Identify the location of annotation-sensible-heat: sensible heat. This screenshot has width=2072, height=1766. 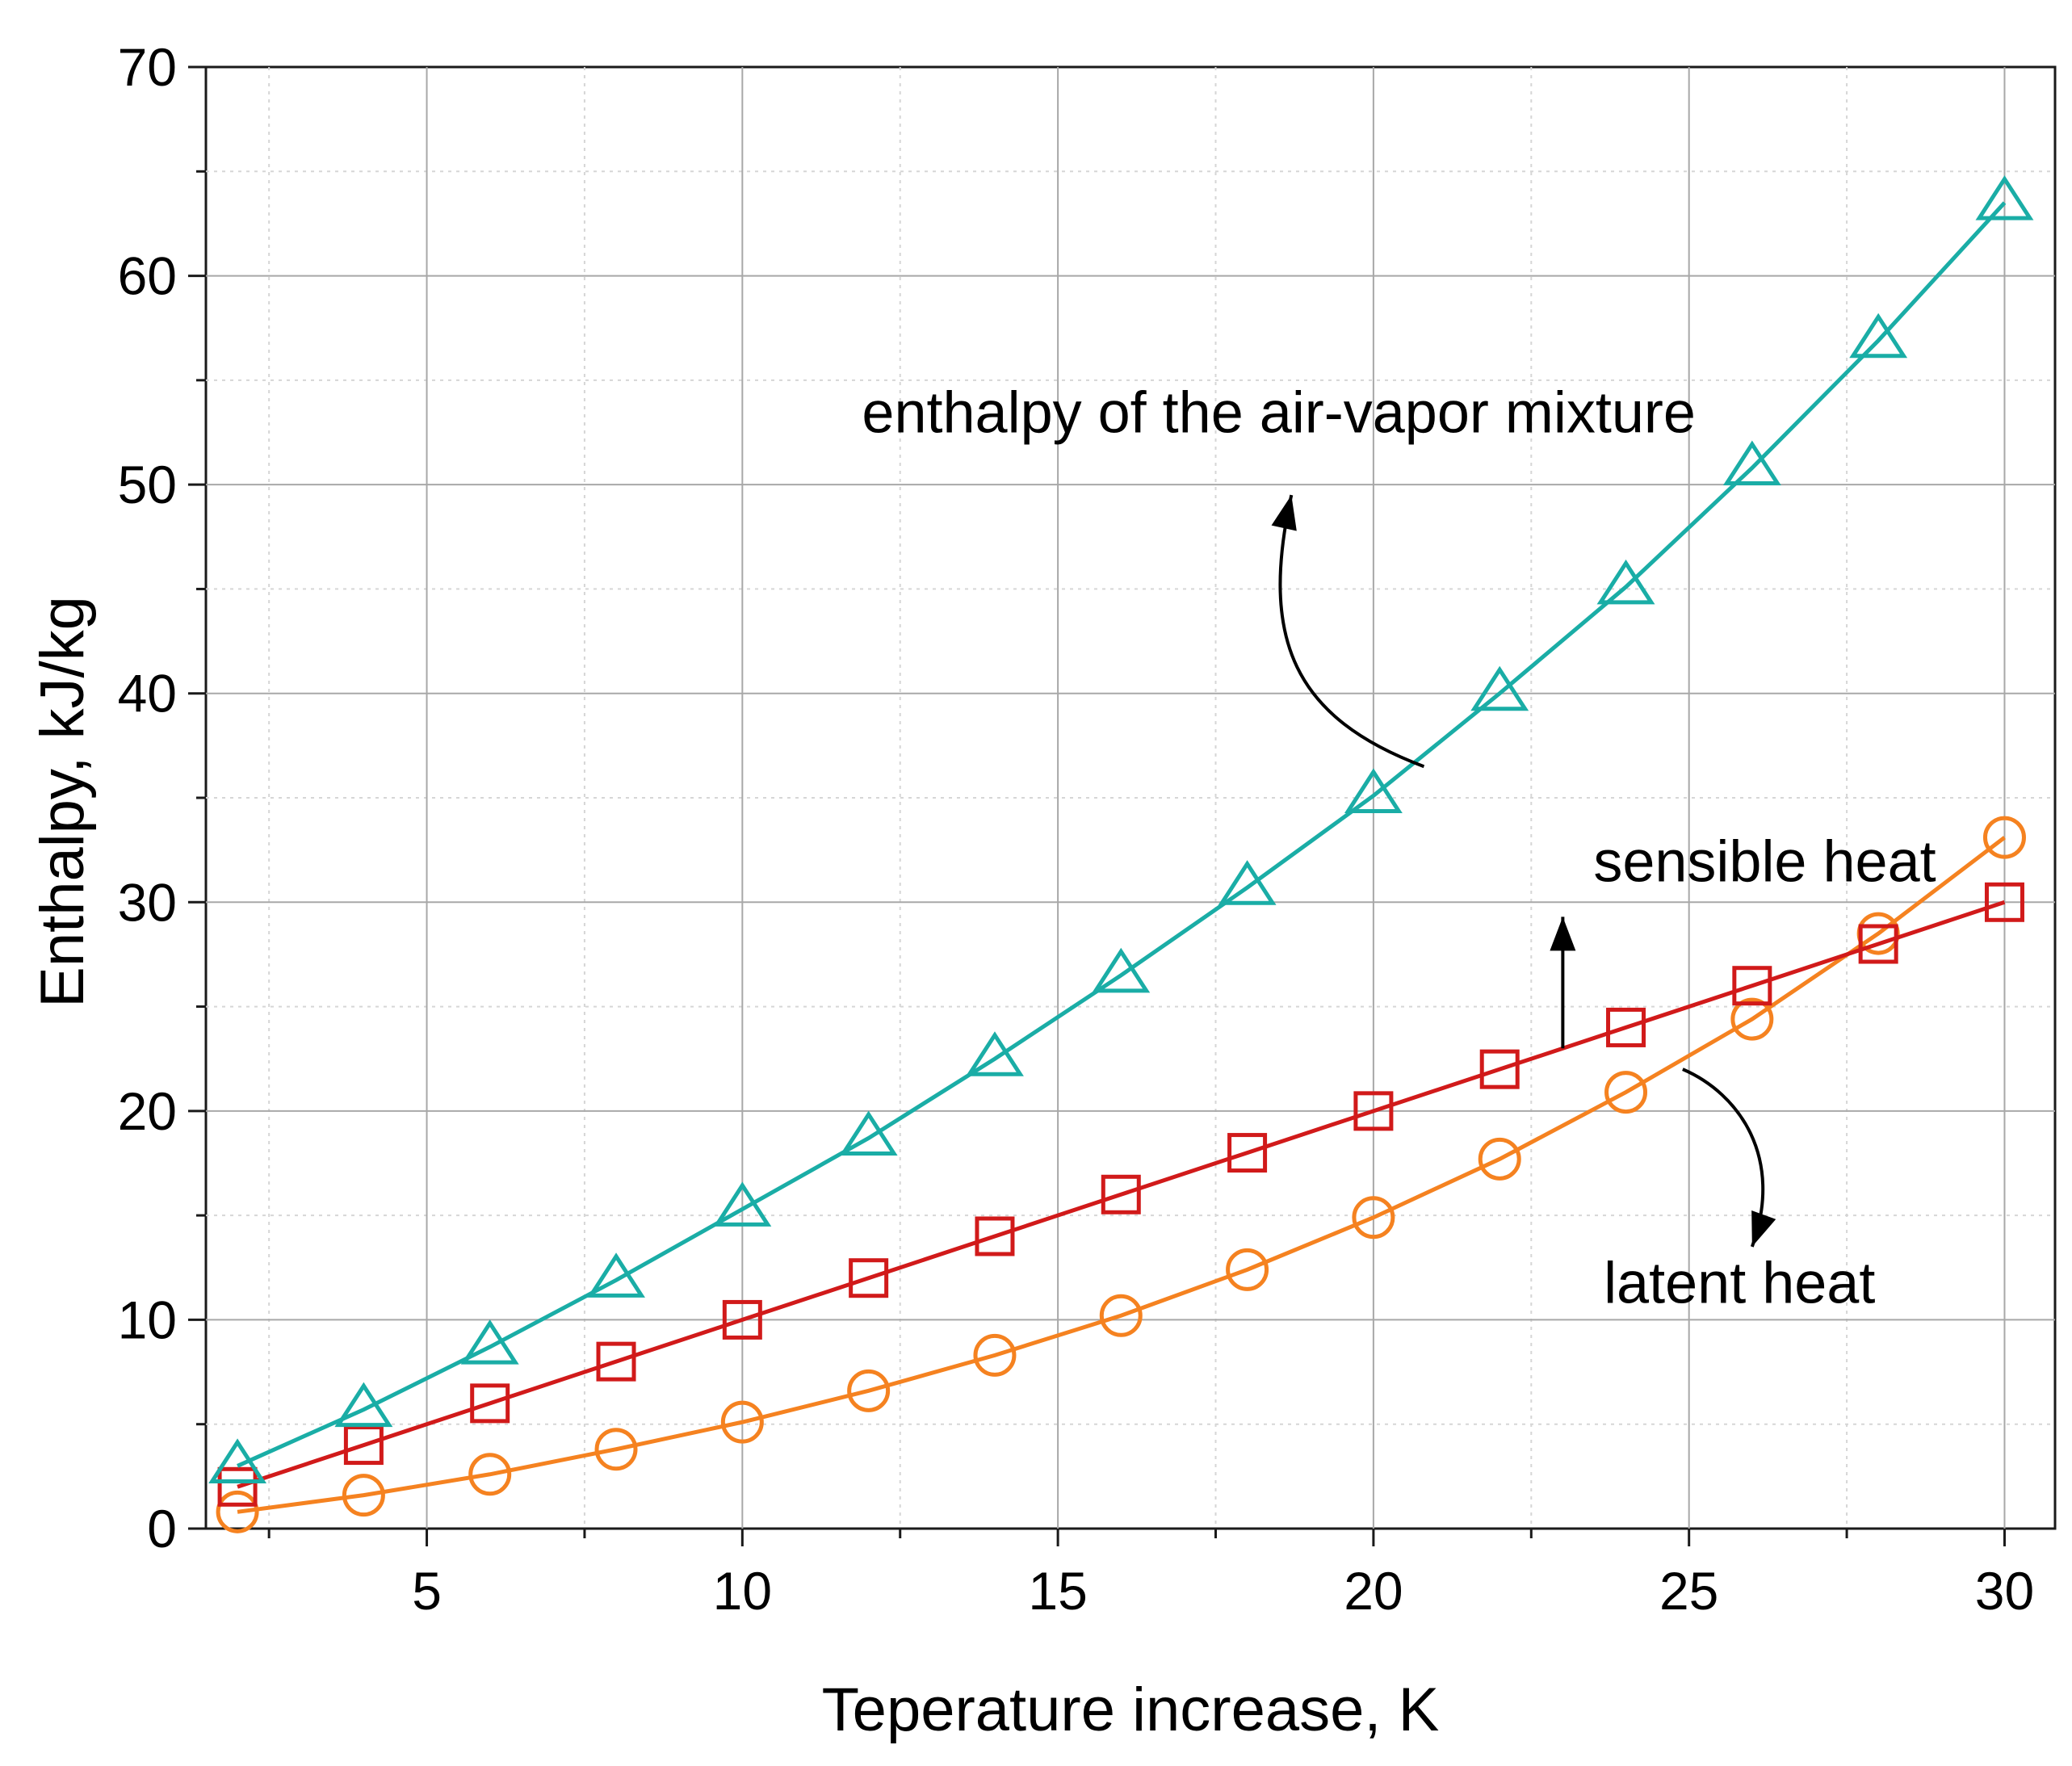
(1764, 862).